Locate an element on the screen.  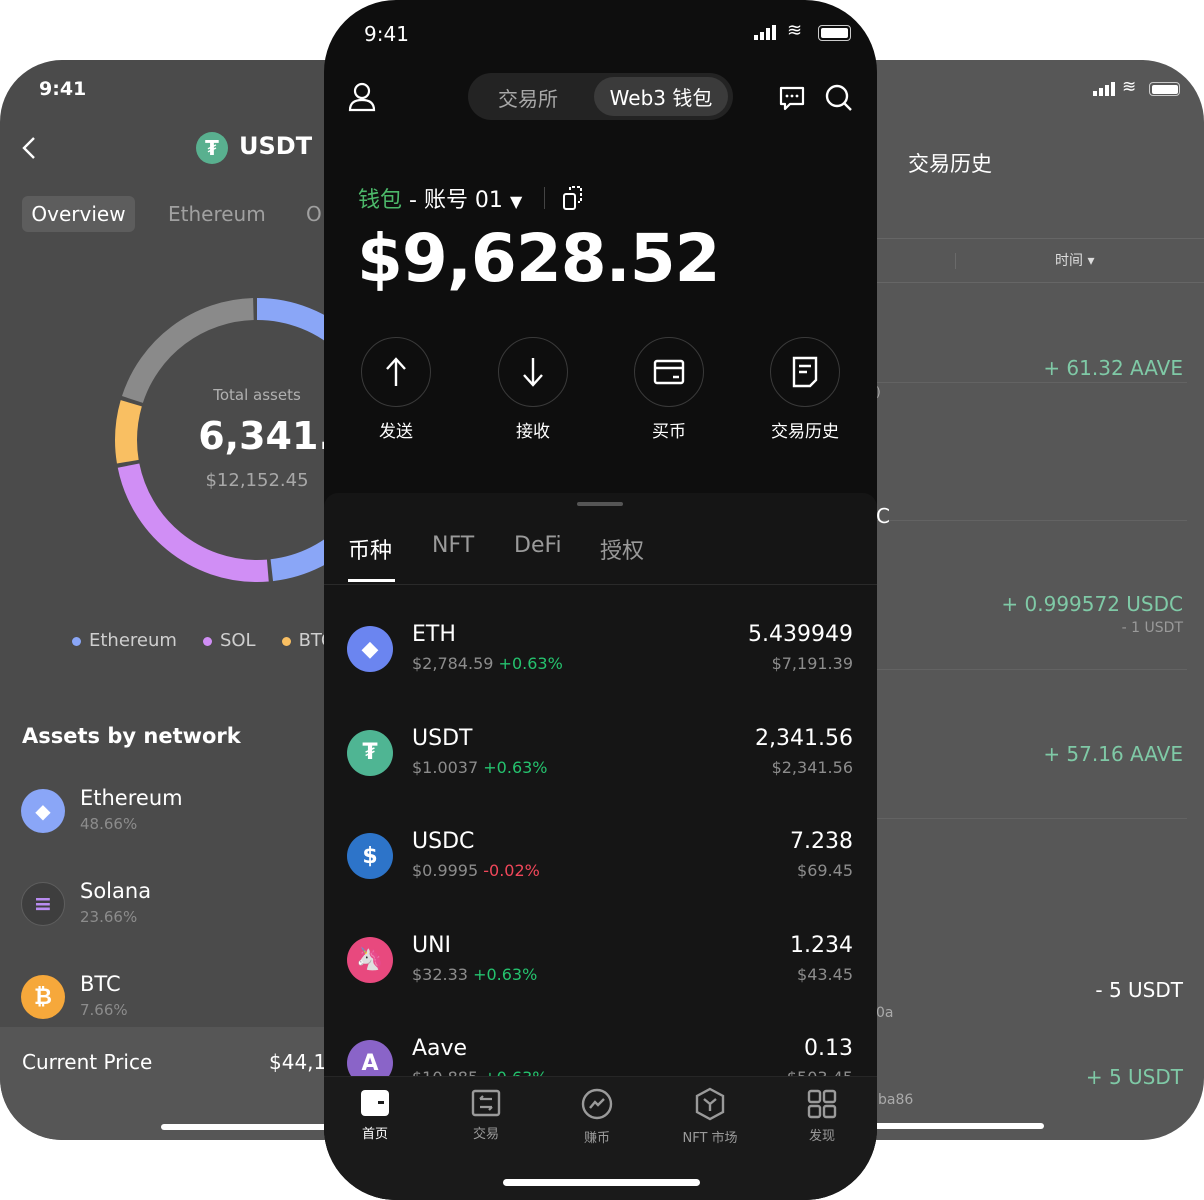
tab-exchange: 交易所 is located at coordinates (528, 99).